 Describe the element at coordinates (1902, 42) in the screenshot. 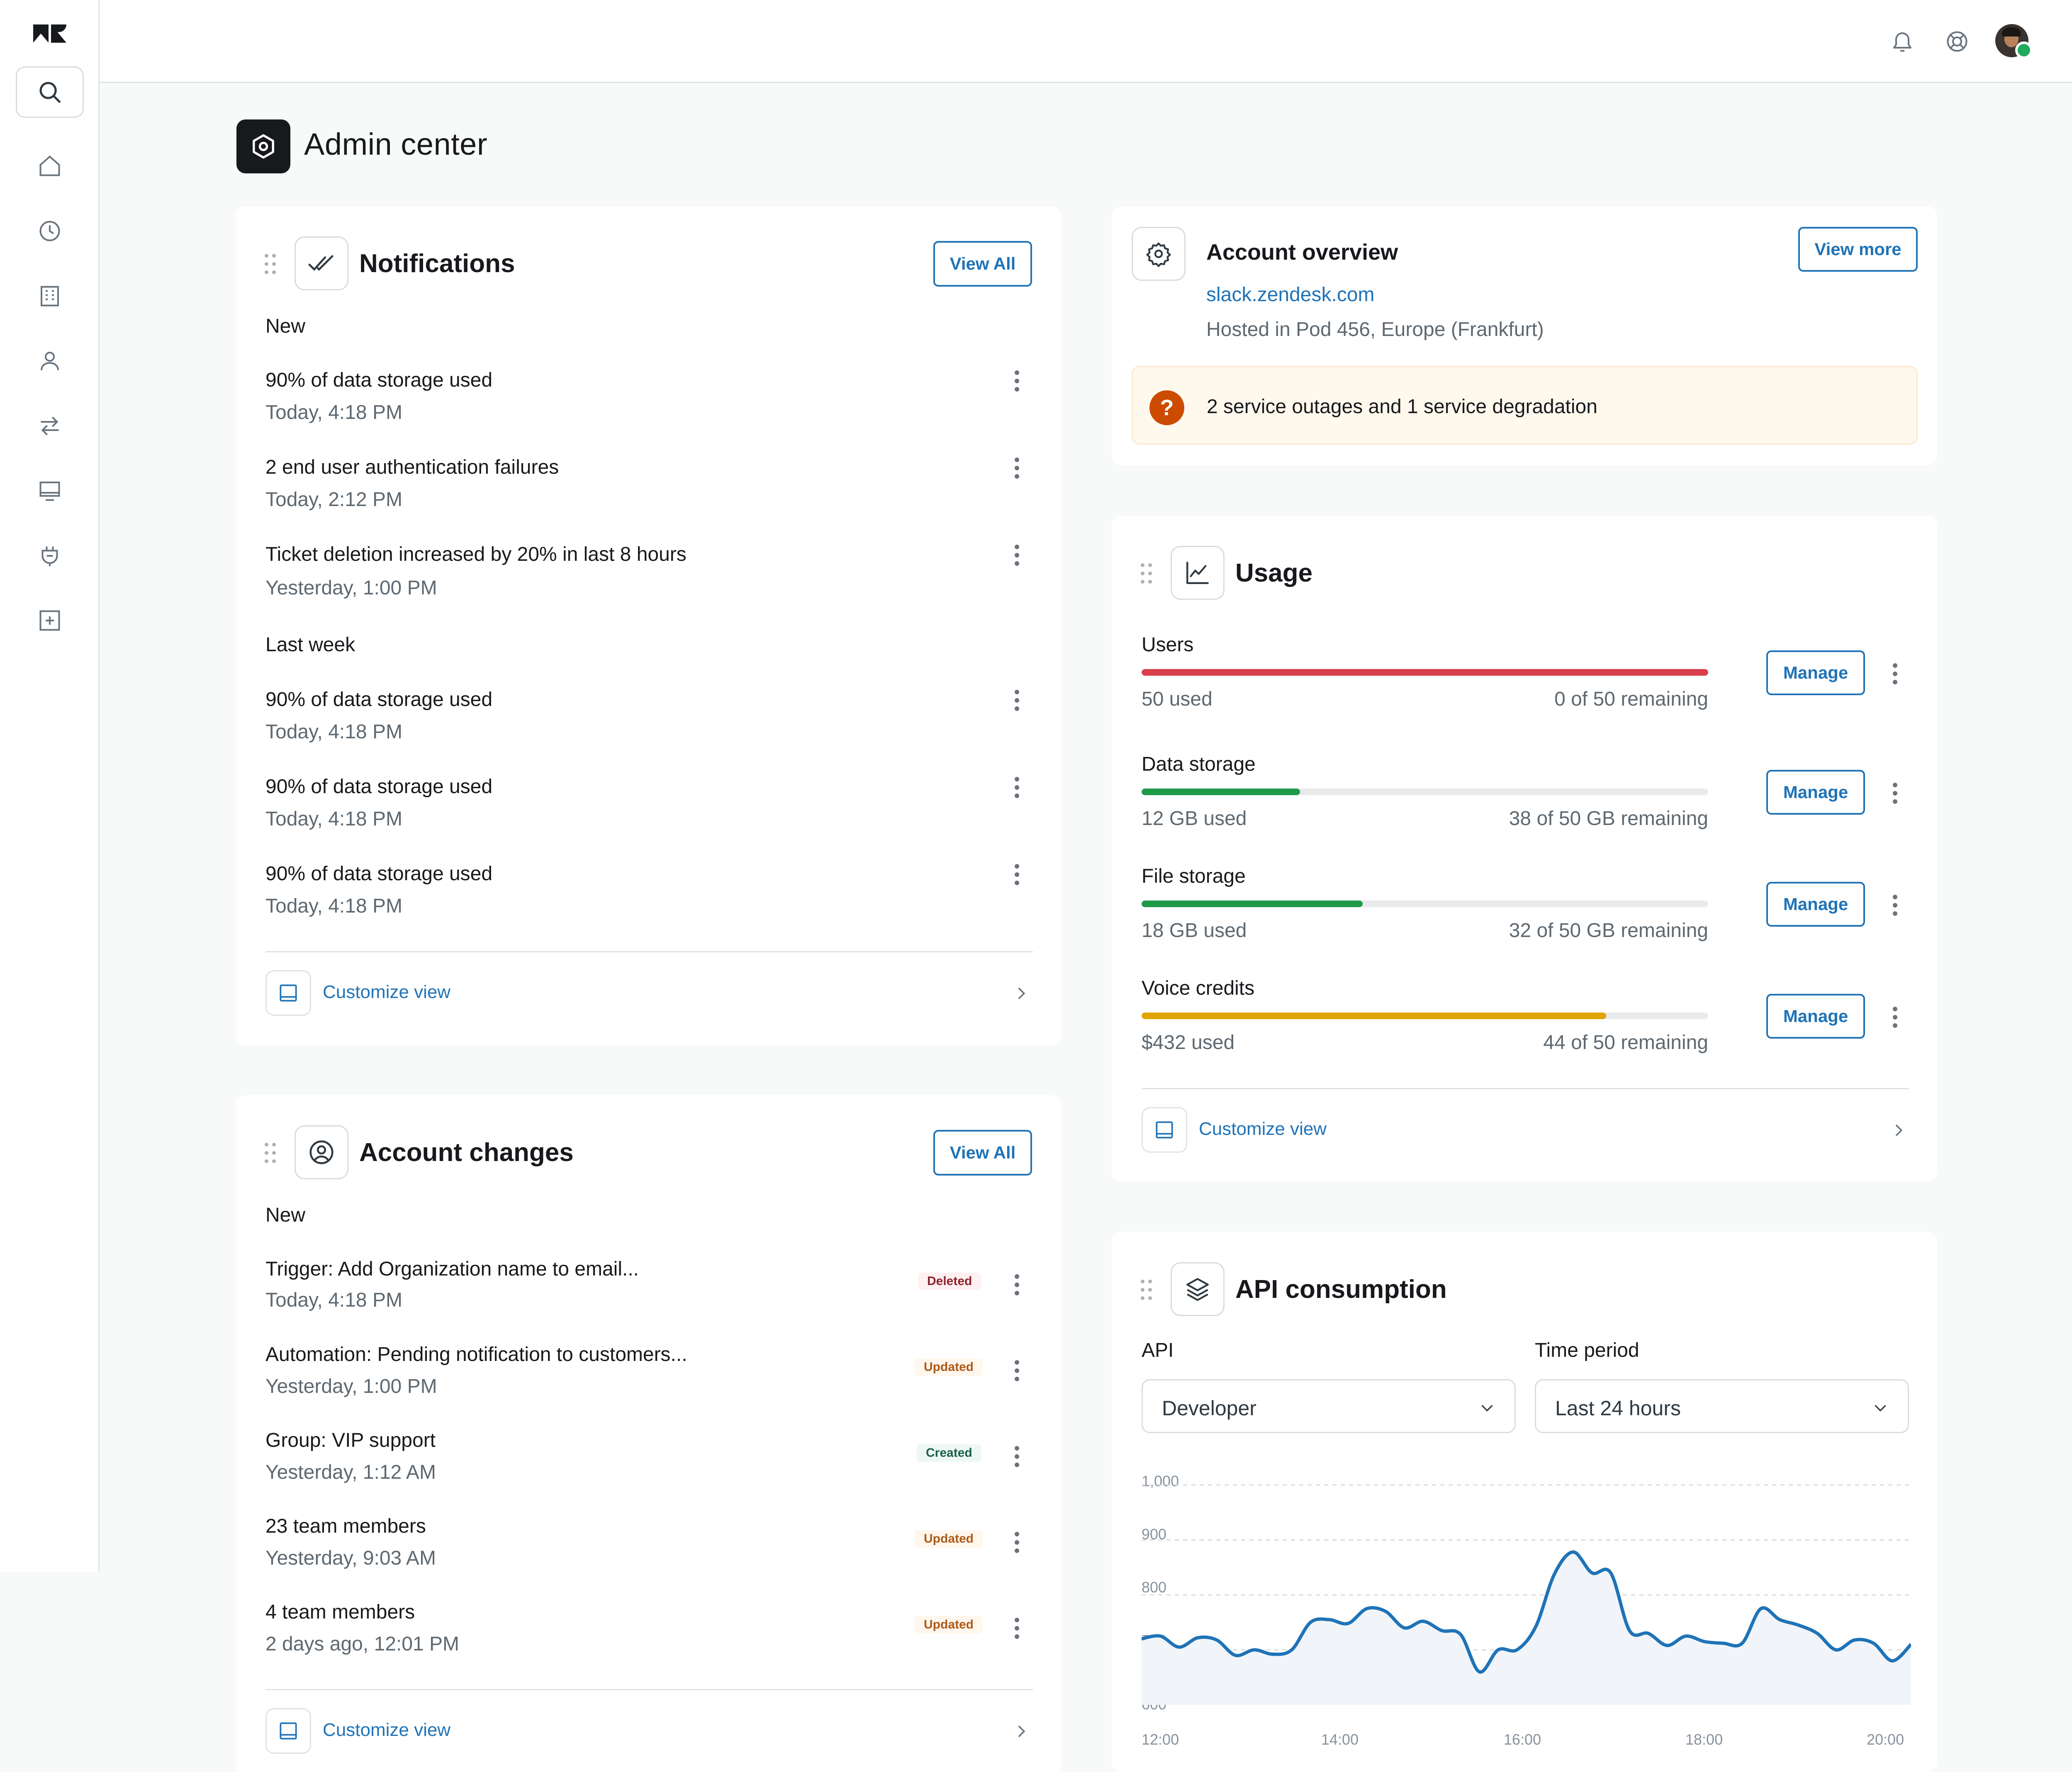

I see `bell-icon` at that location.